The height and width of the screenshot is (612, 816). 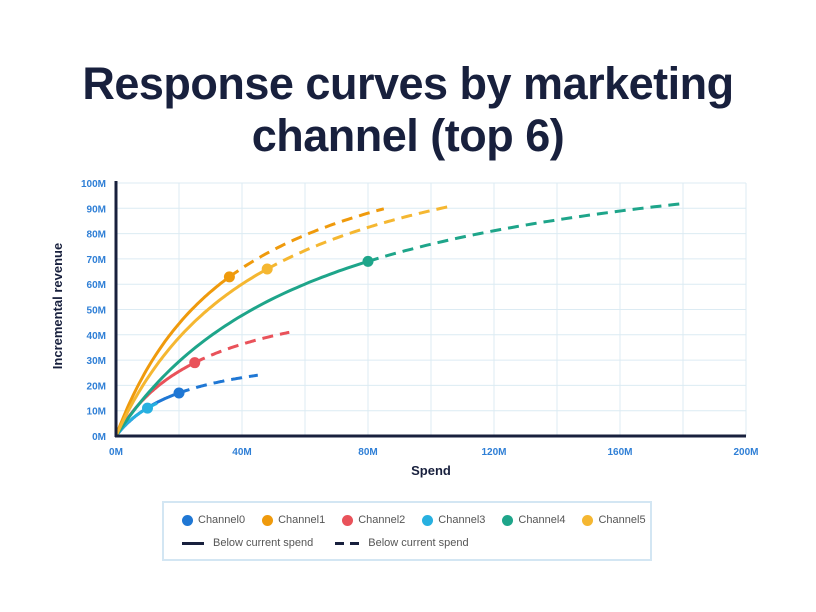 I want to click on legend-item-channel2: Channel2, so click(x=373, y=520).